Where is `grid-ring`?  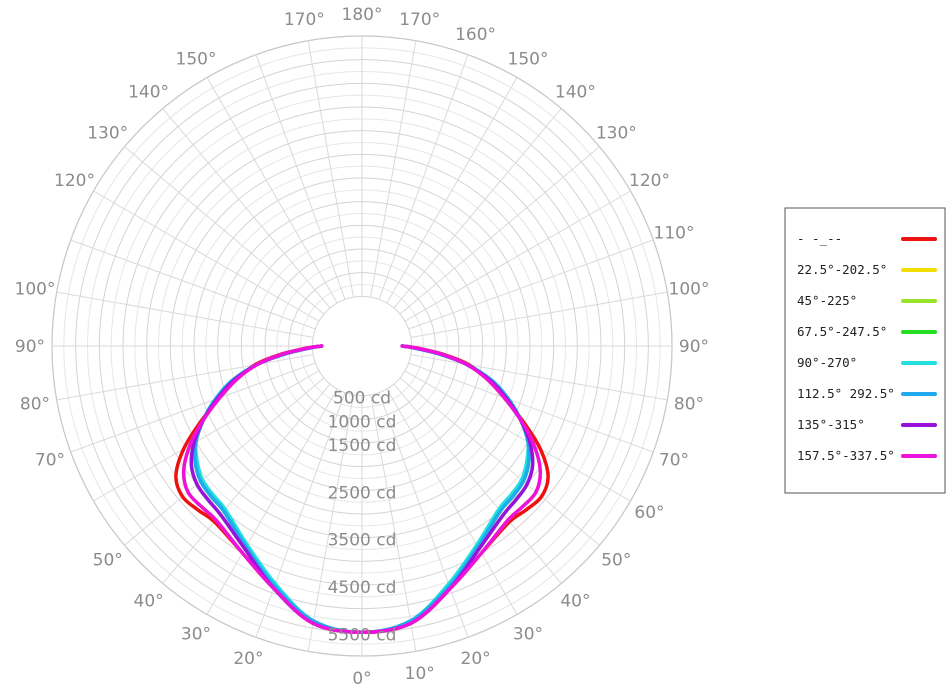
grid-ring is located at coordinates (362, 346).